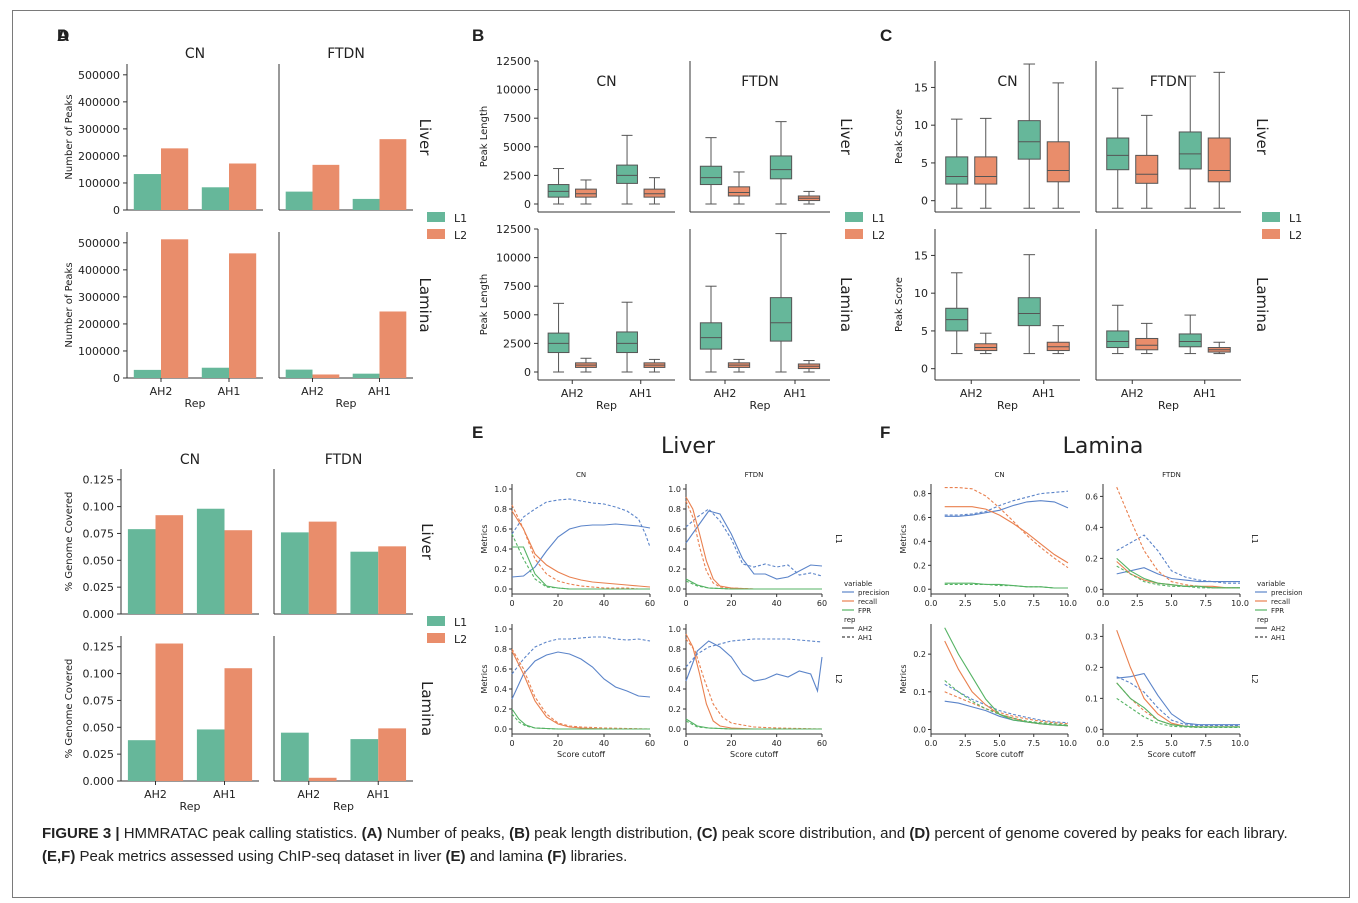 This screenshot has height=903, width=1358. What do you see at coordinates (674, 629) in the screenshot?
I see `panel-e-l2-ftdn-ytick-label: 1.0` at bounding box center [674, 629].